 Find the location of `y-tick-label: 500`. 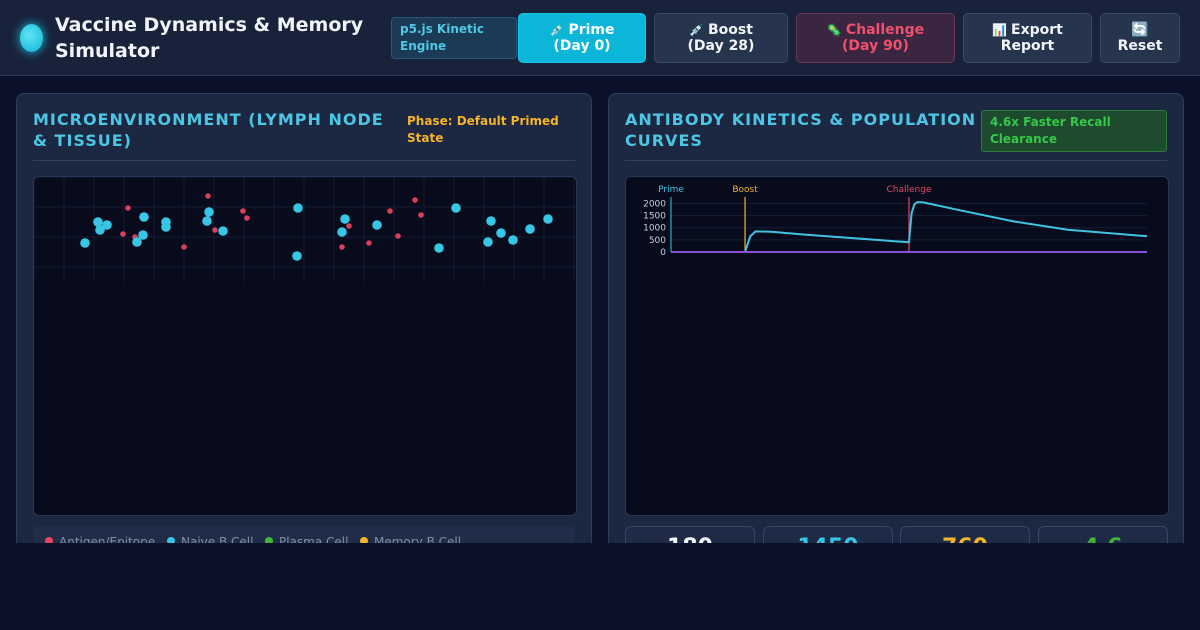

y-tick-label: 500 is located at coordinates (657, 241).